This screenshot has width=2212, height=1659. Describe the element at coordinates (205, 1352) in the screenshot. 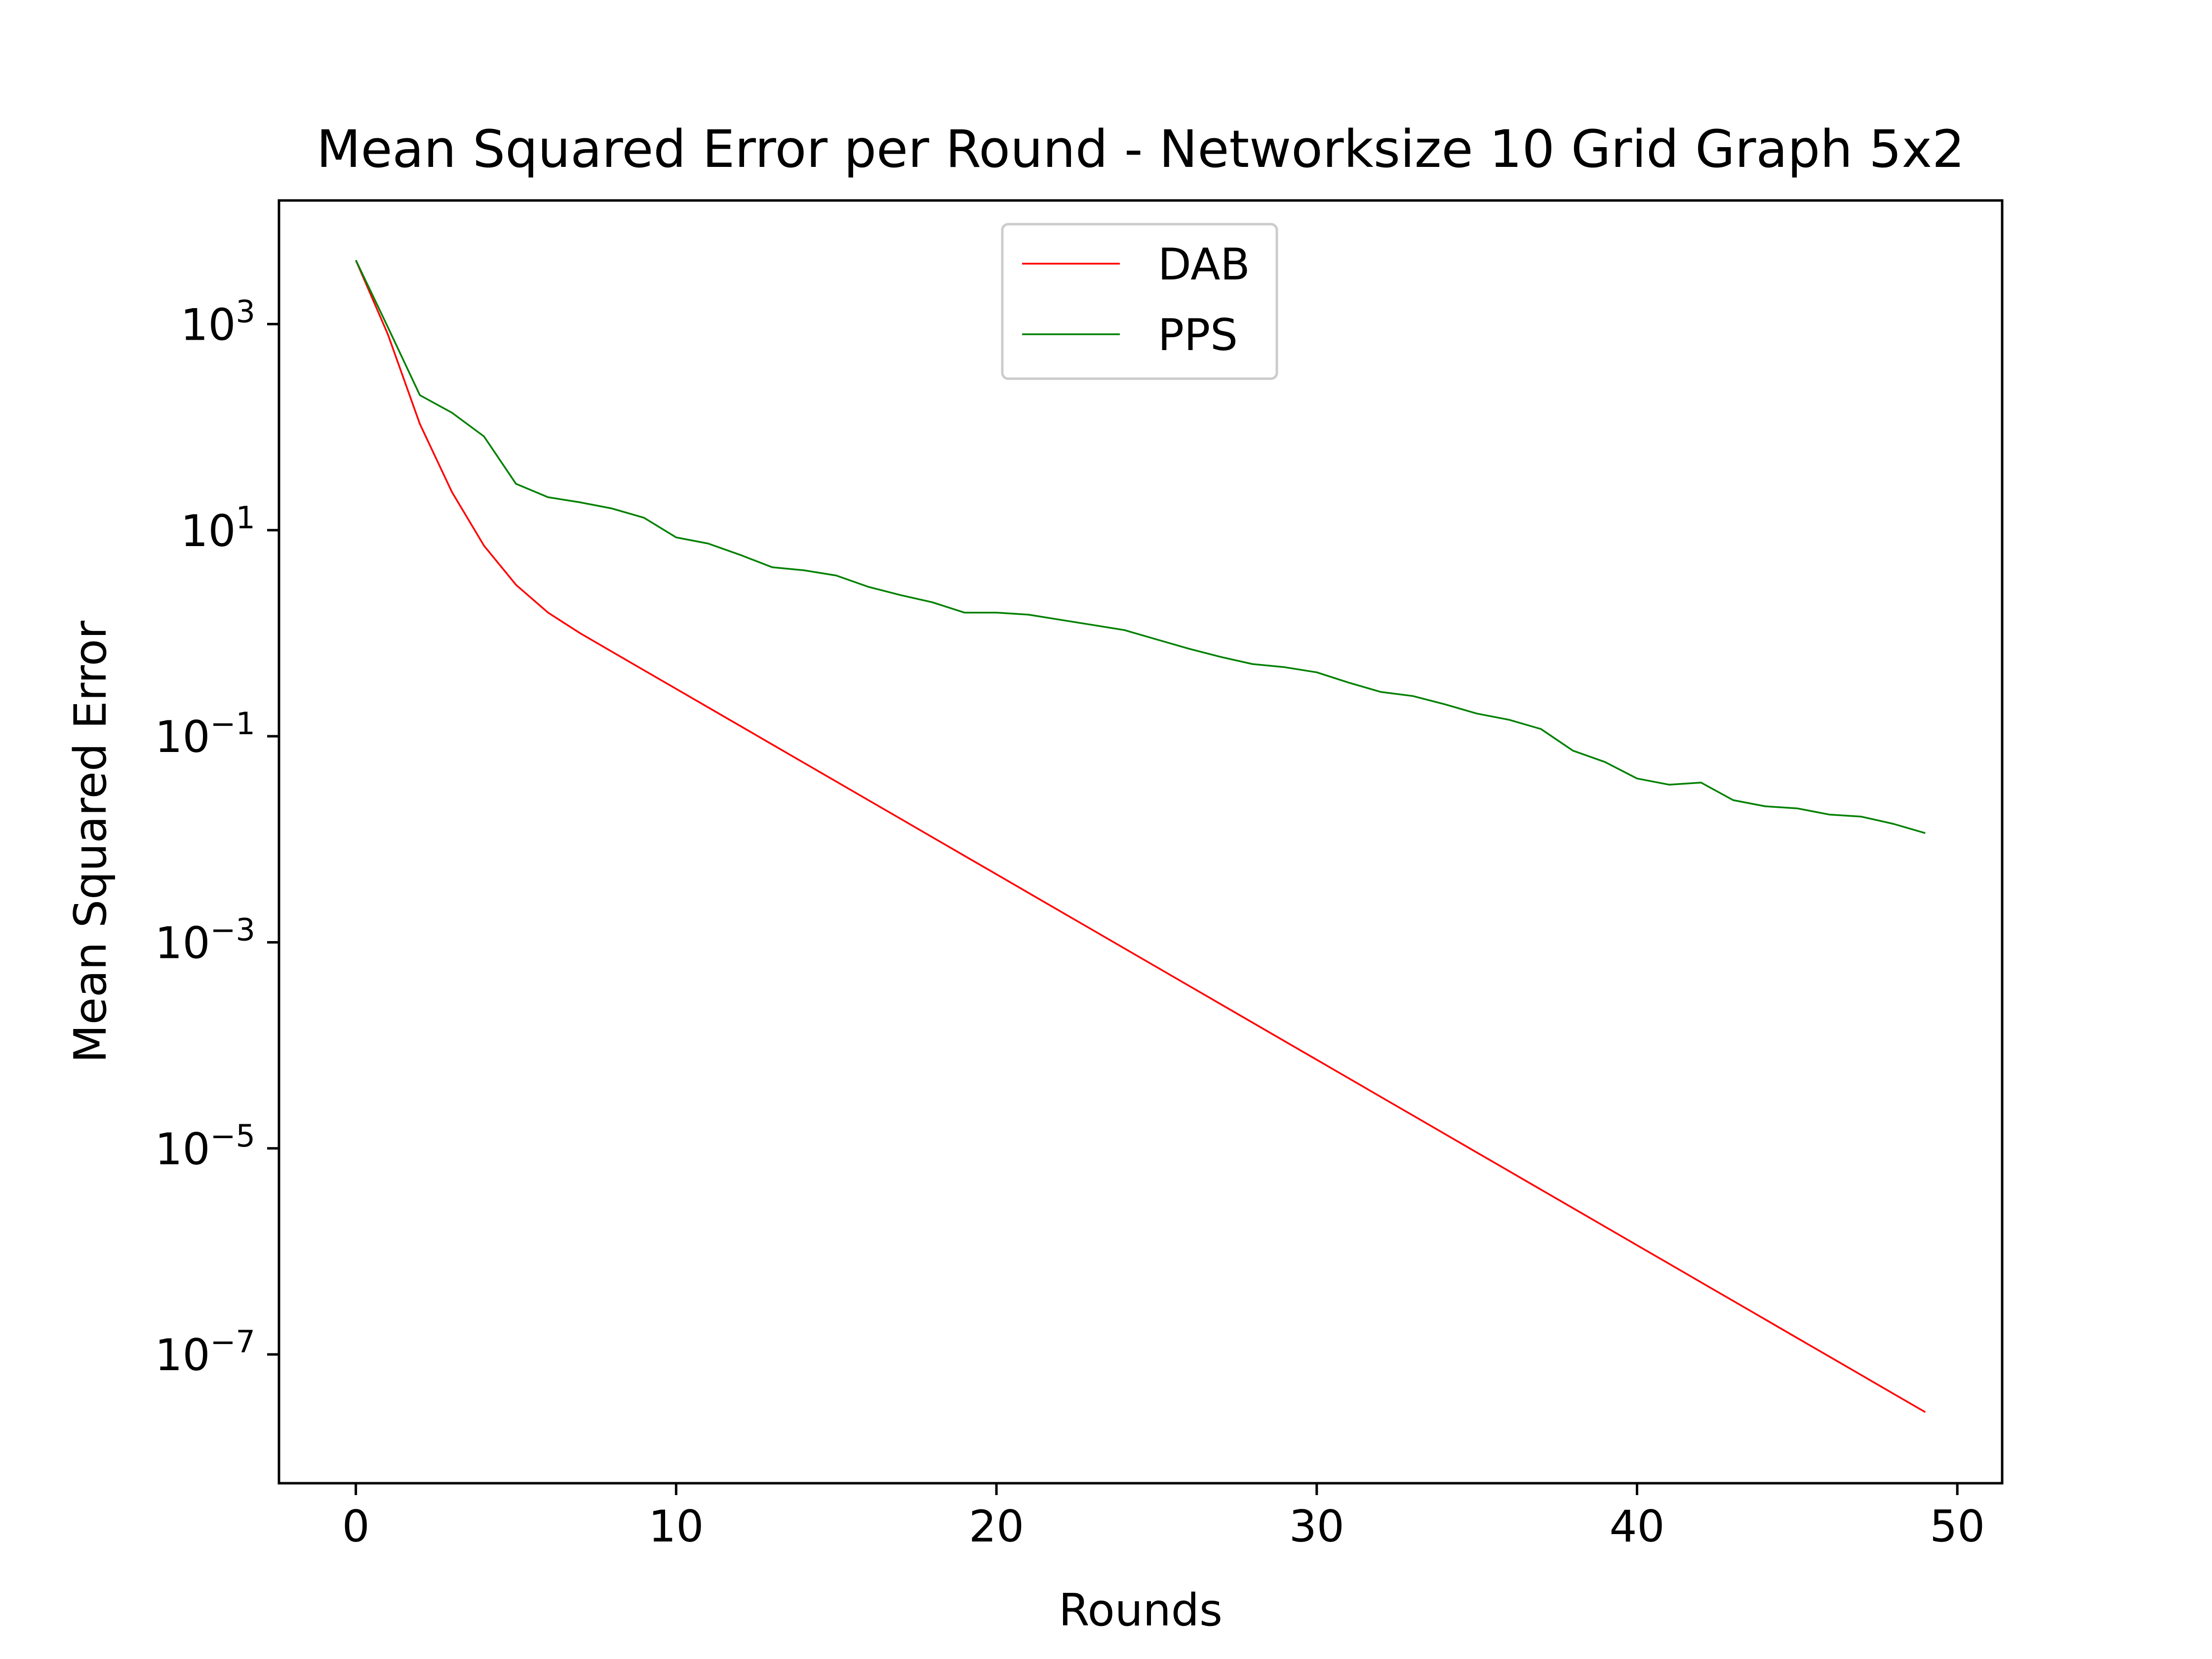

I see `y-tick-label: 10⁻⁷` at that location.